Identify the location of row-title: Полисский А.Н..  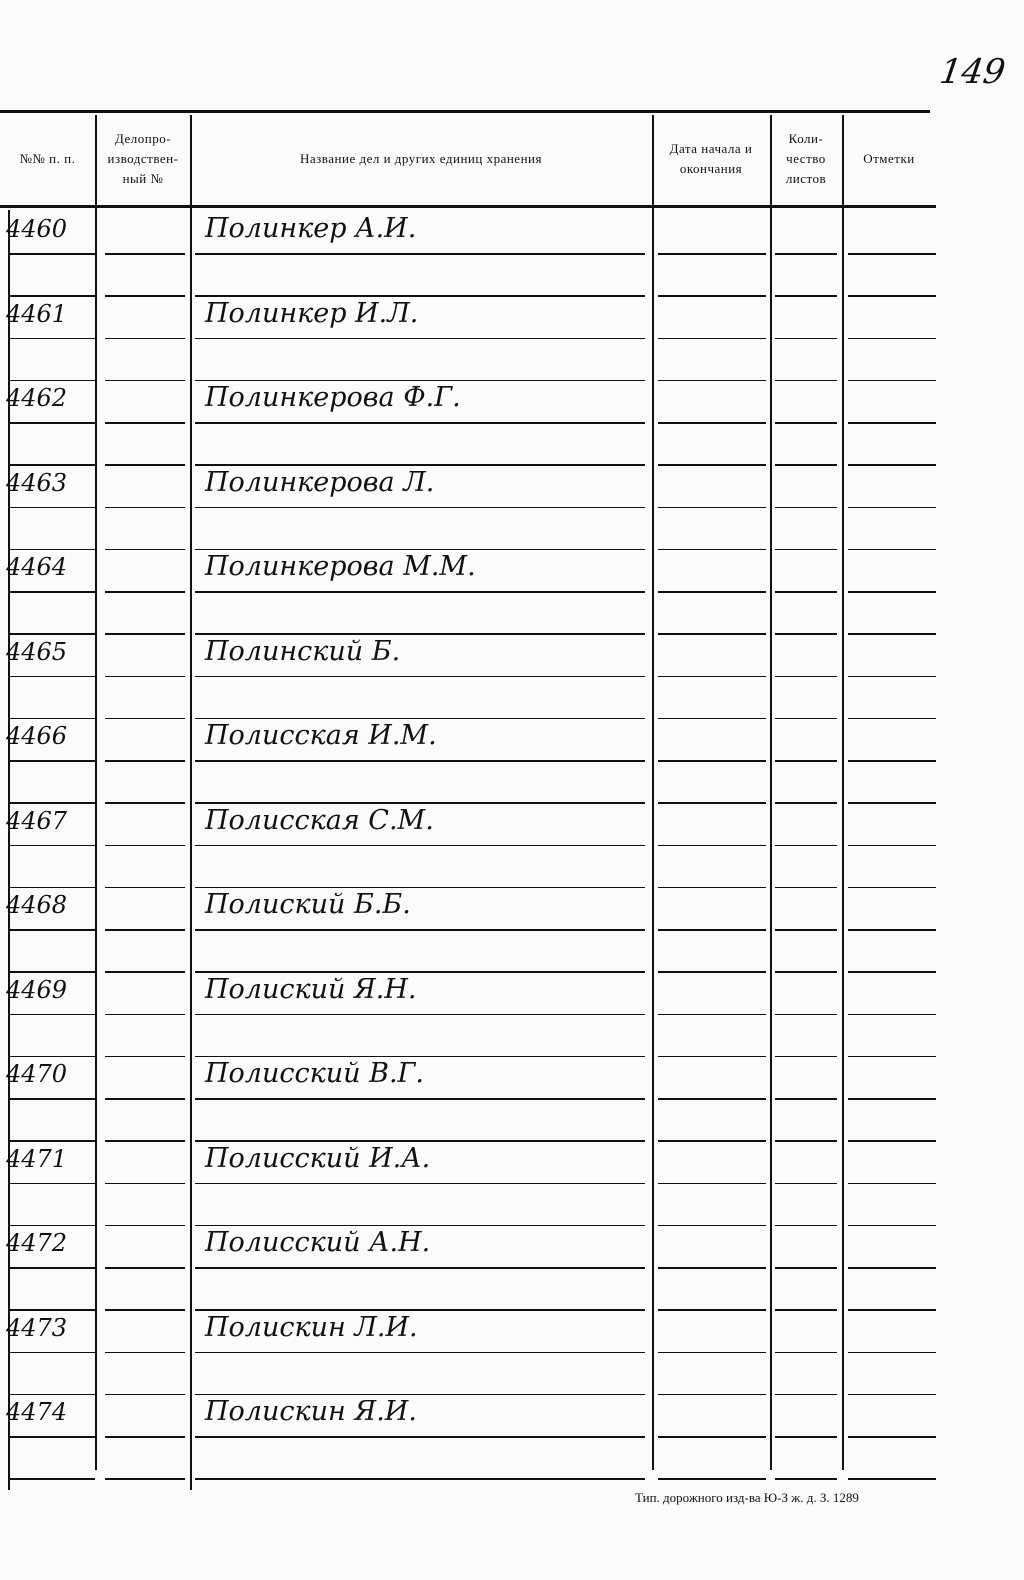
(318, 1242).